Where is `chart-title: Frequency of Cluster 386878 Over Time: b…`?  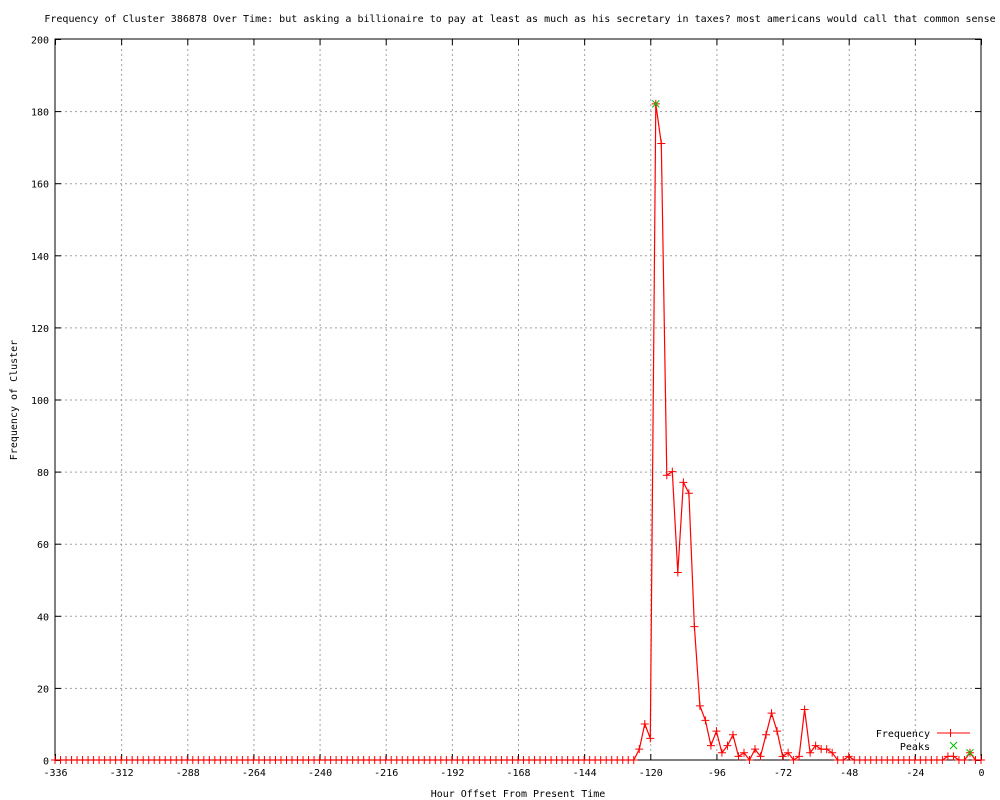
chart-title: Frequency of Cluster 386878 Over Time: b… is located at coordinates (519, 19).